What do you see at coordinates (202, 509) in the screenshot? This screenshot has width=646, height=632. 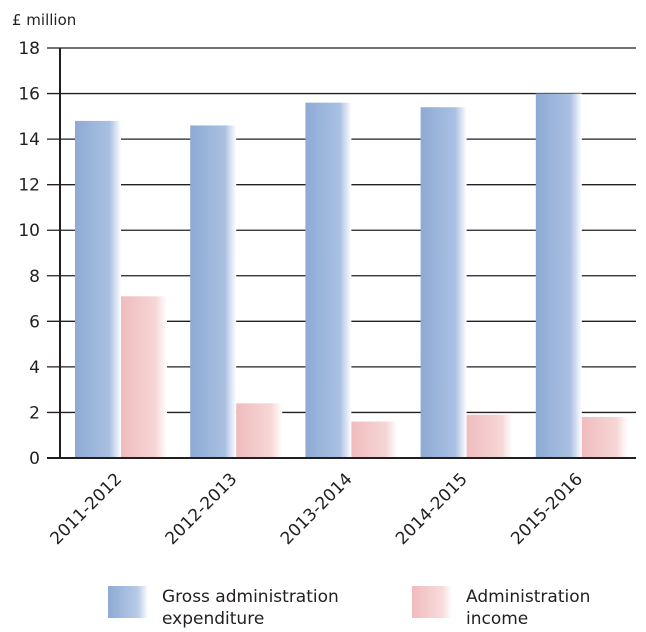 I see `x-tick-label: 2012-2013` at bounding box center [202, 509].